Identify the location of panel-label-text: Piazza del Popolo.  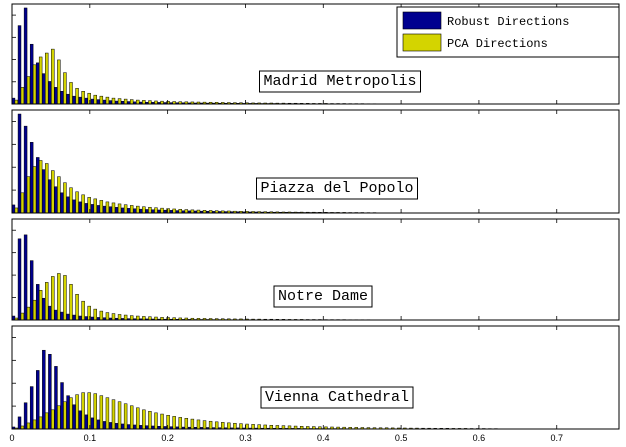
(336, 188).